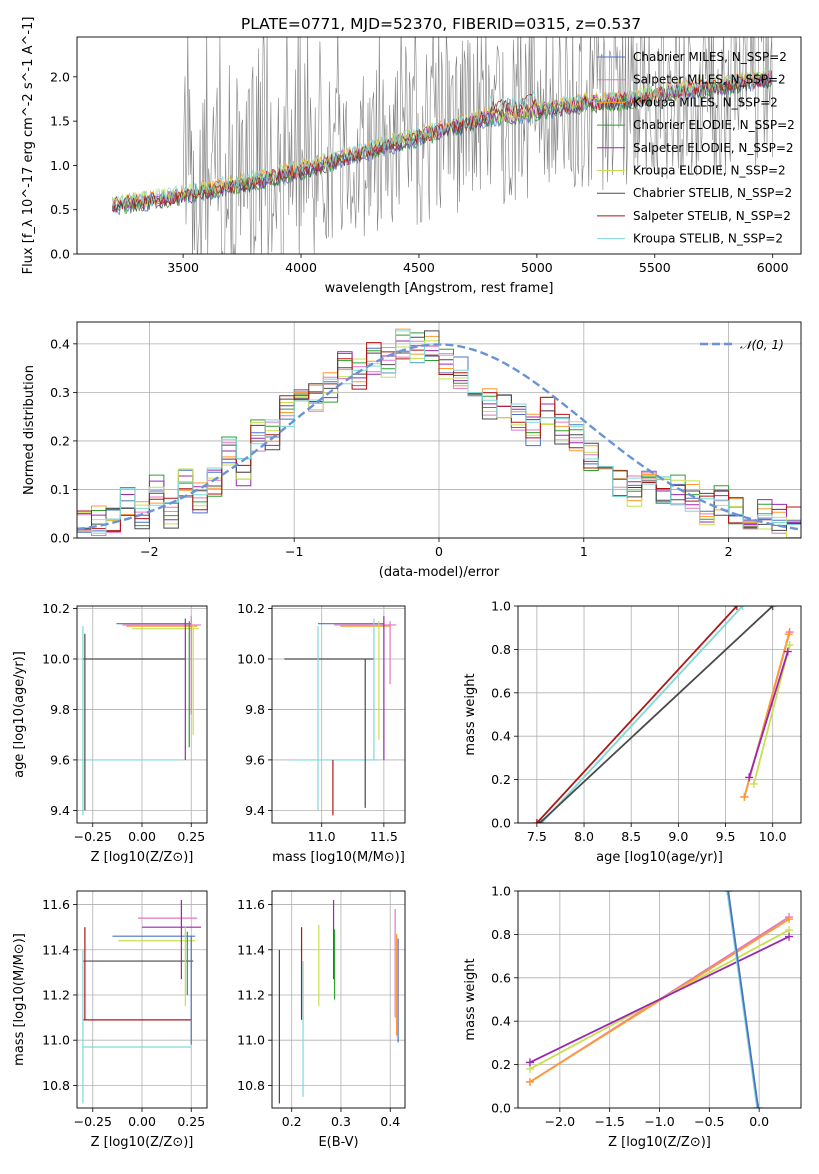  Describe the element at coordinates (338, 1142) in the screenshot. I see `mass_vs_EBV-xlabel: E(B-V)` at that location.